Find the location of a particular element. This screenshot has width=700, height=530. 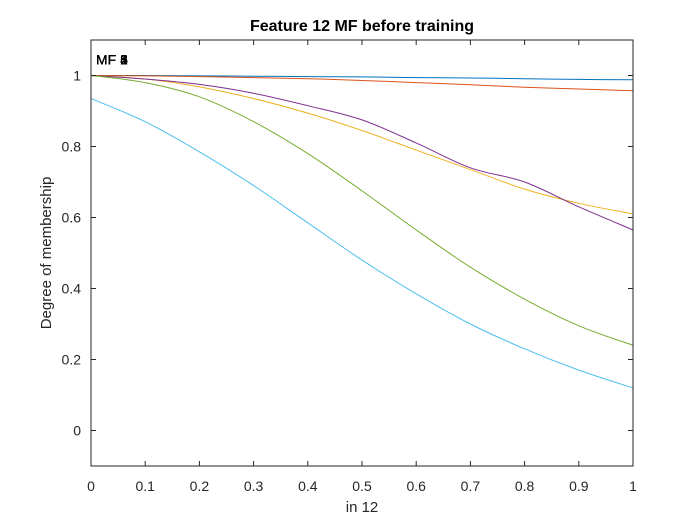

mf-label-4: MF 4 is located at coordinates (112, 60).